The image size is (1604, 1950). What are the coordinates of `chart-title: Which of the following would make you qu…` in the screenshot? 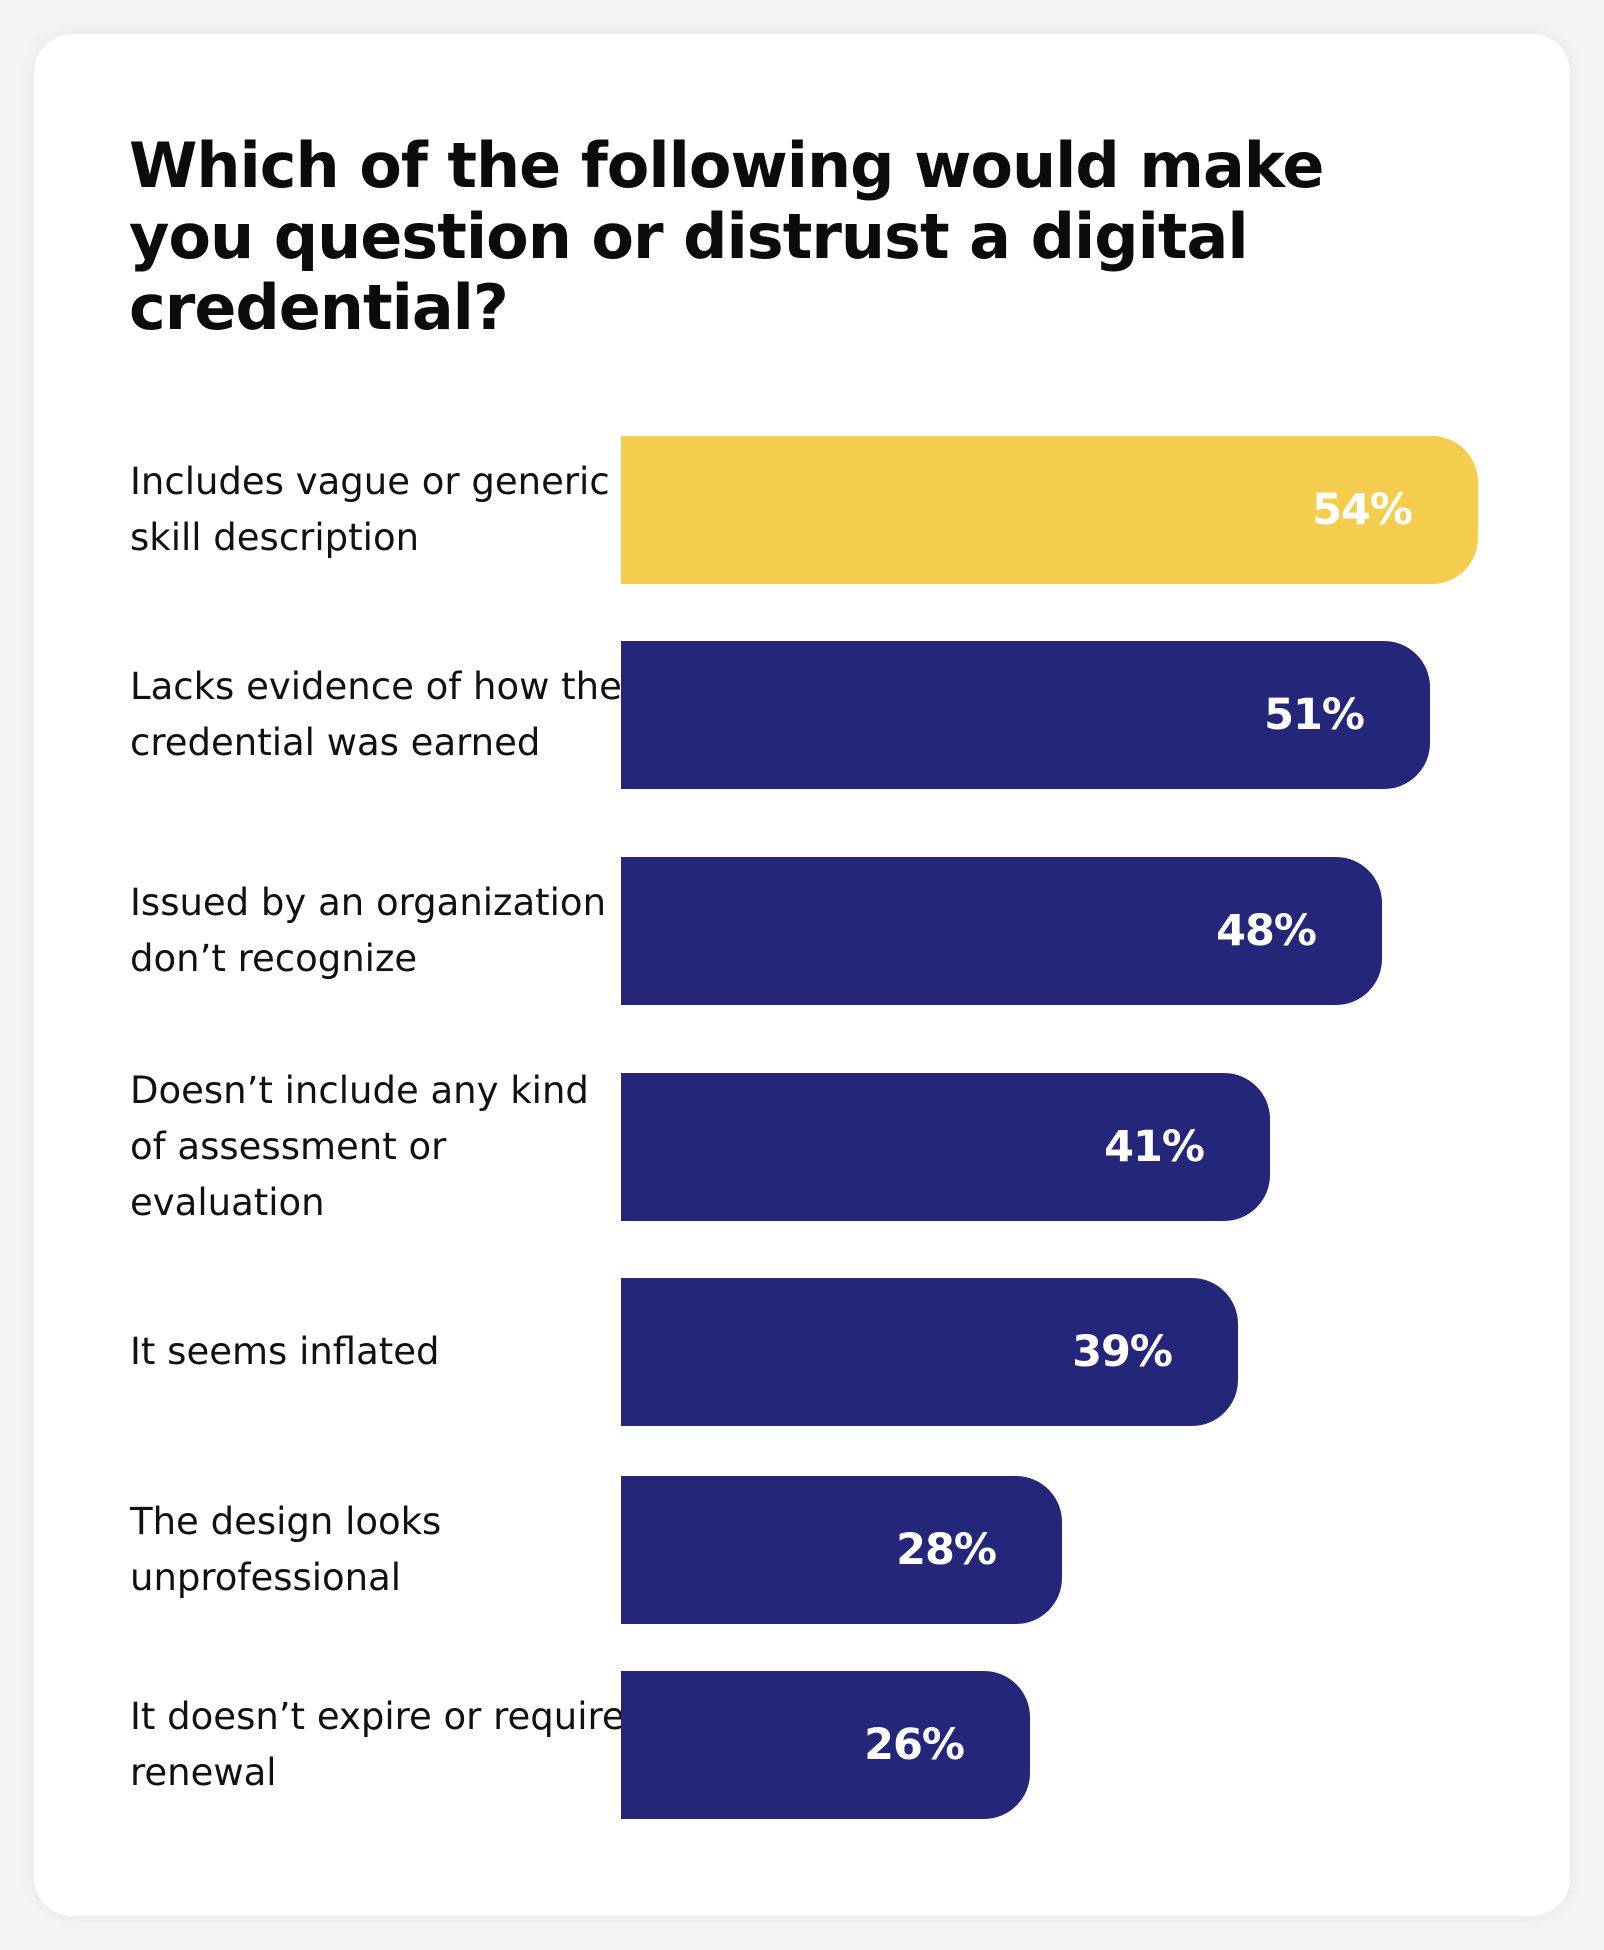 It's located at (726, 236).